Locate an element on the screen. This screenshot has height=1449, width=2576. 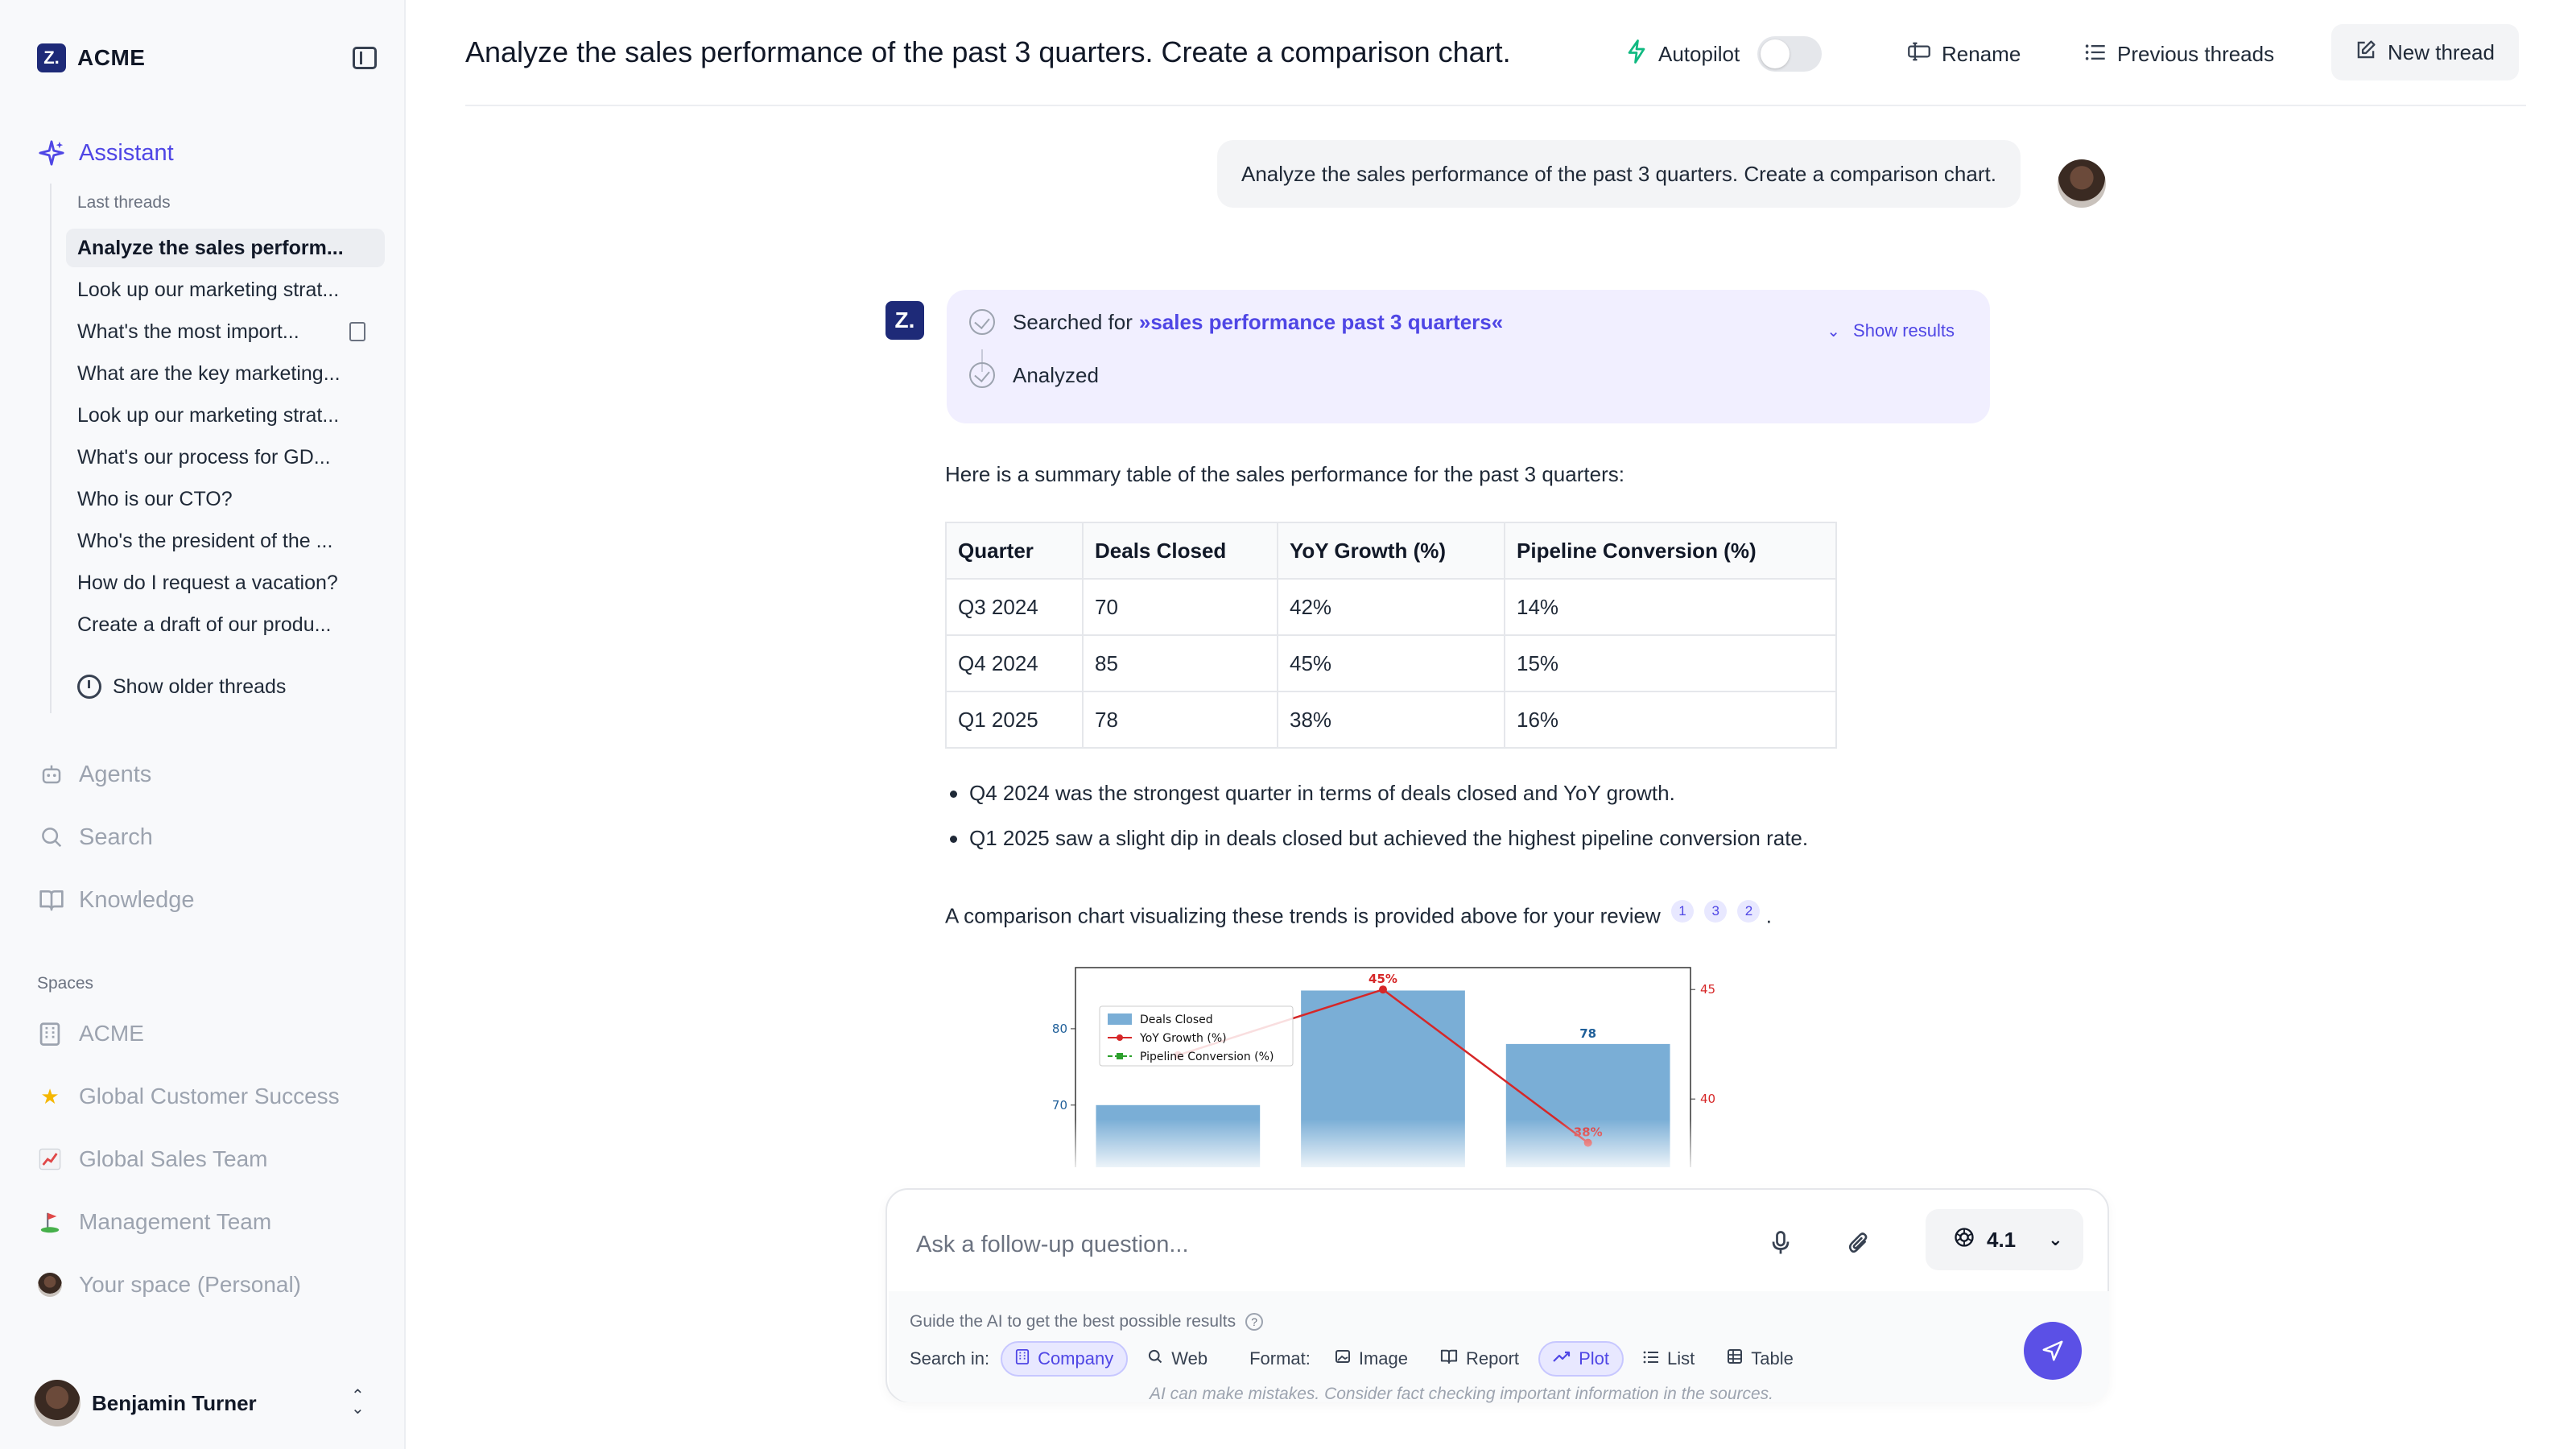
chart-icon is located at coordinates (50, 1159).